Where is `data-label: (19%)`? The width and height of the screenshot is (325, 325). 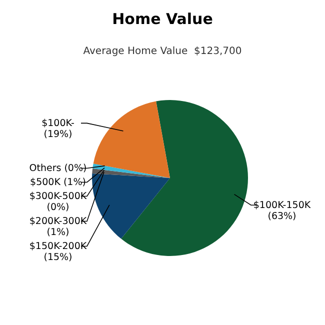
data-label: (19%) is located at coordinates (58, 134).